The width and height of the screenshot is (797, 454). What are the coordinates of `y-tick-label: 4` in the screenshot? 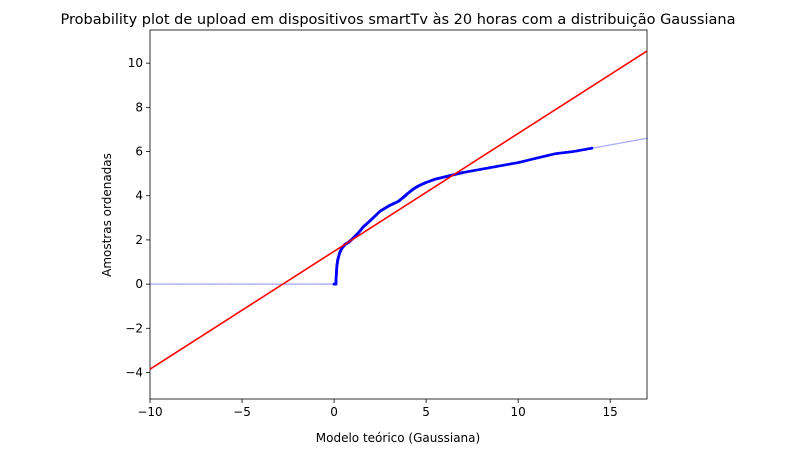 It's located at (139, 196).